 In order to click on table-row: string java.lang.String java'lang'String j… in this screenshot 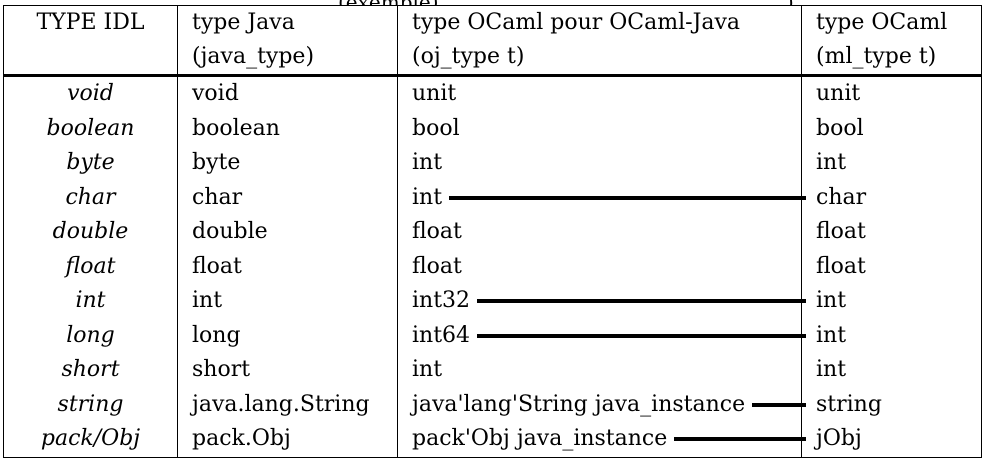, I will do `click(492, 404)`.